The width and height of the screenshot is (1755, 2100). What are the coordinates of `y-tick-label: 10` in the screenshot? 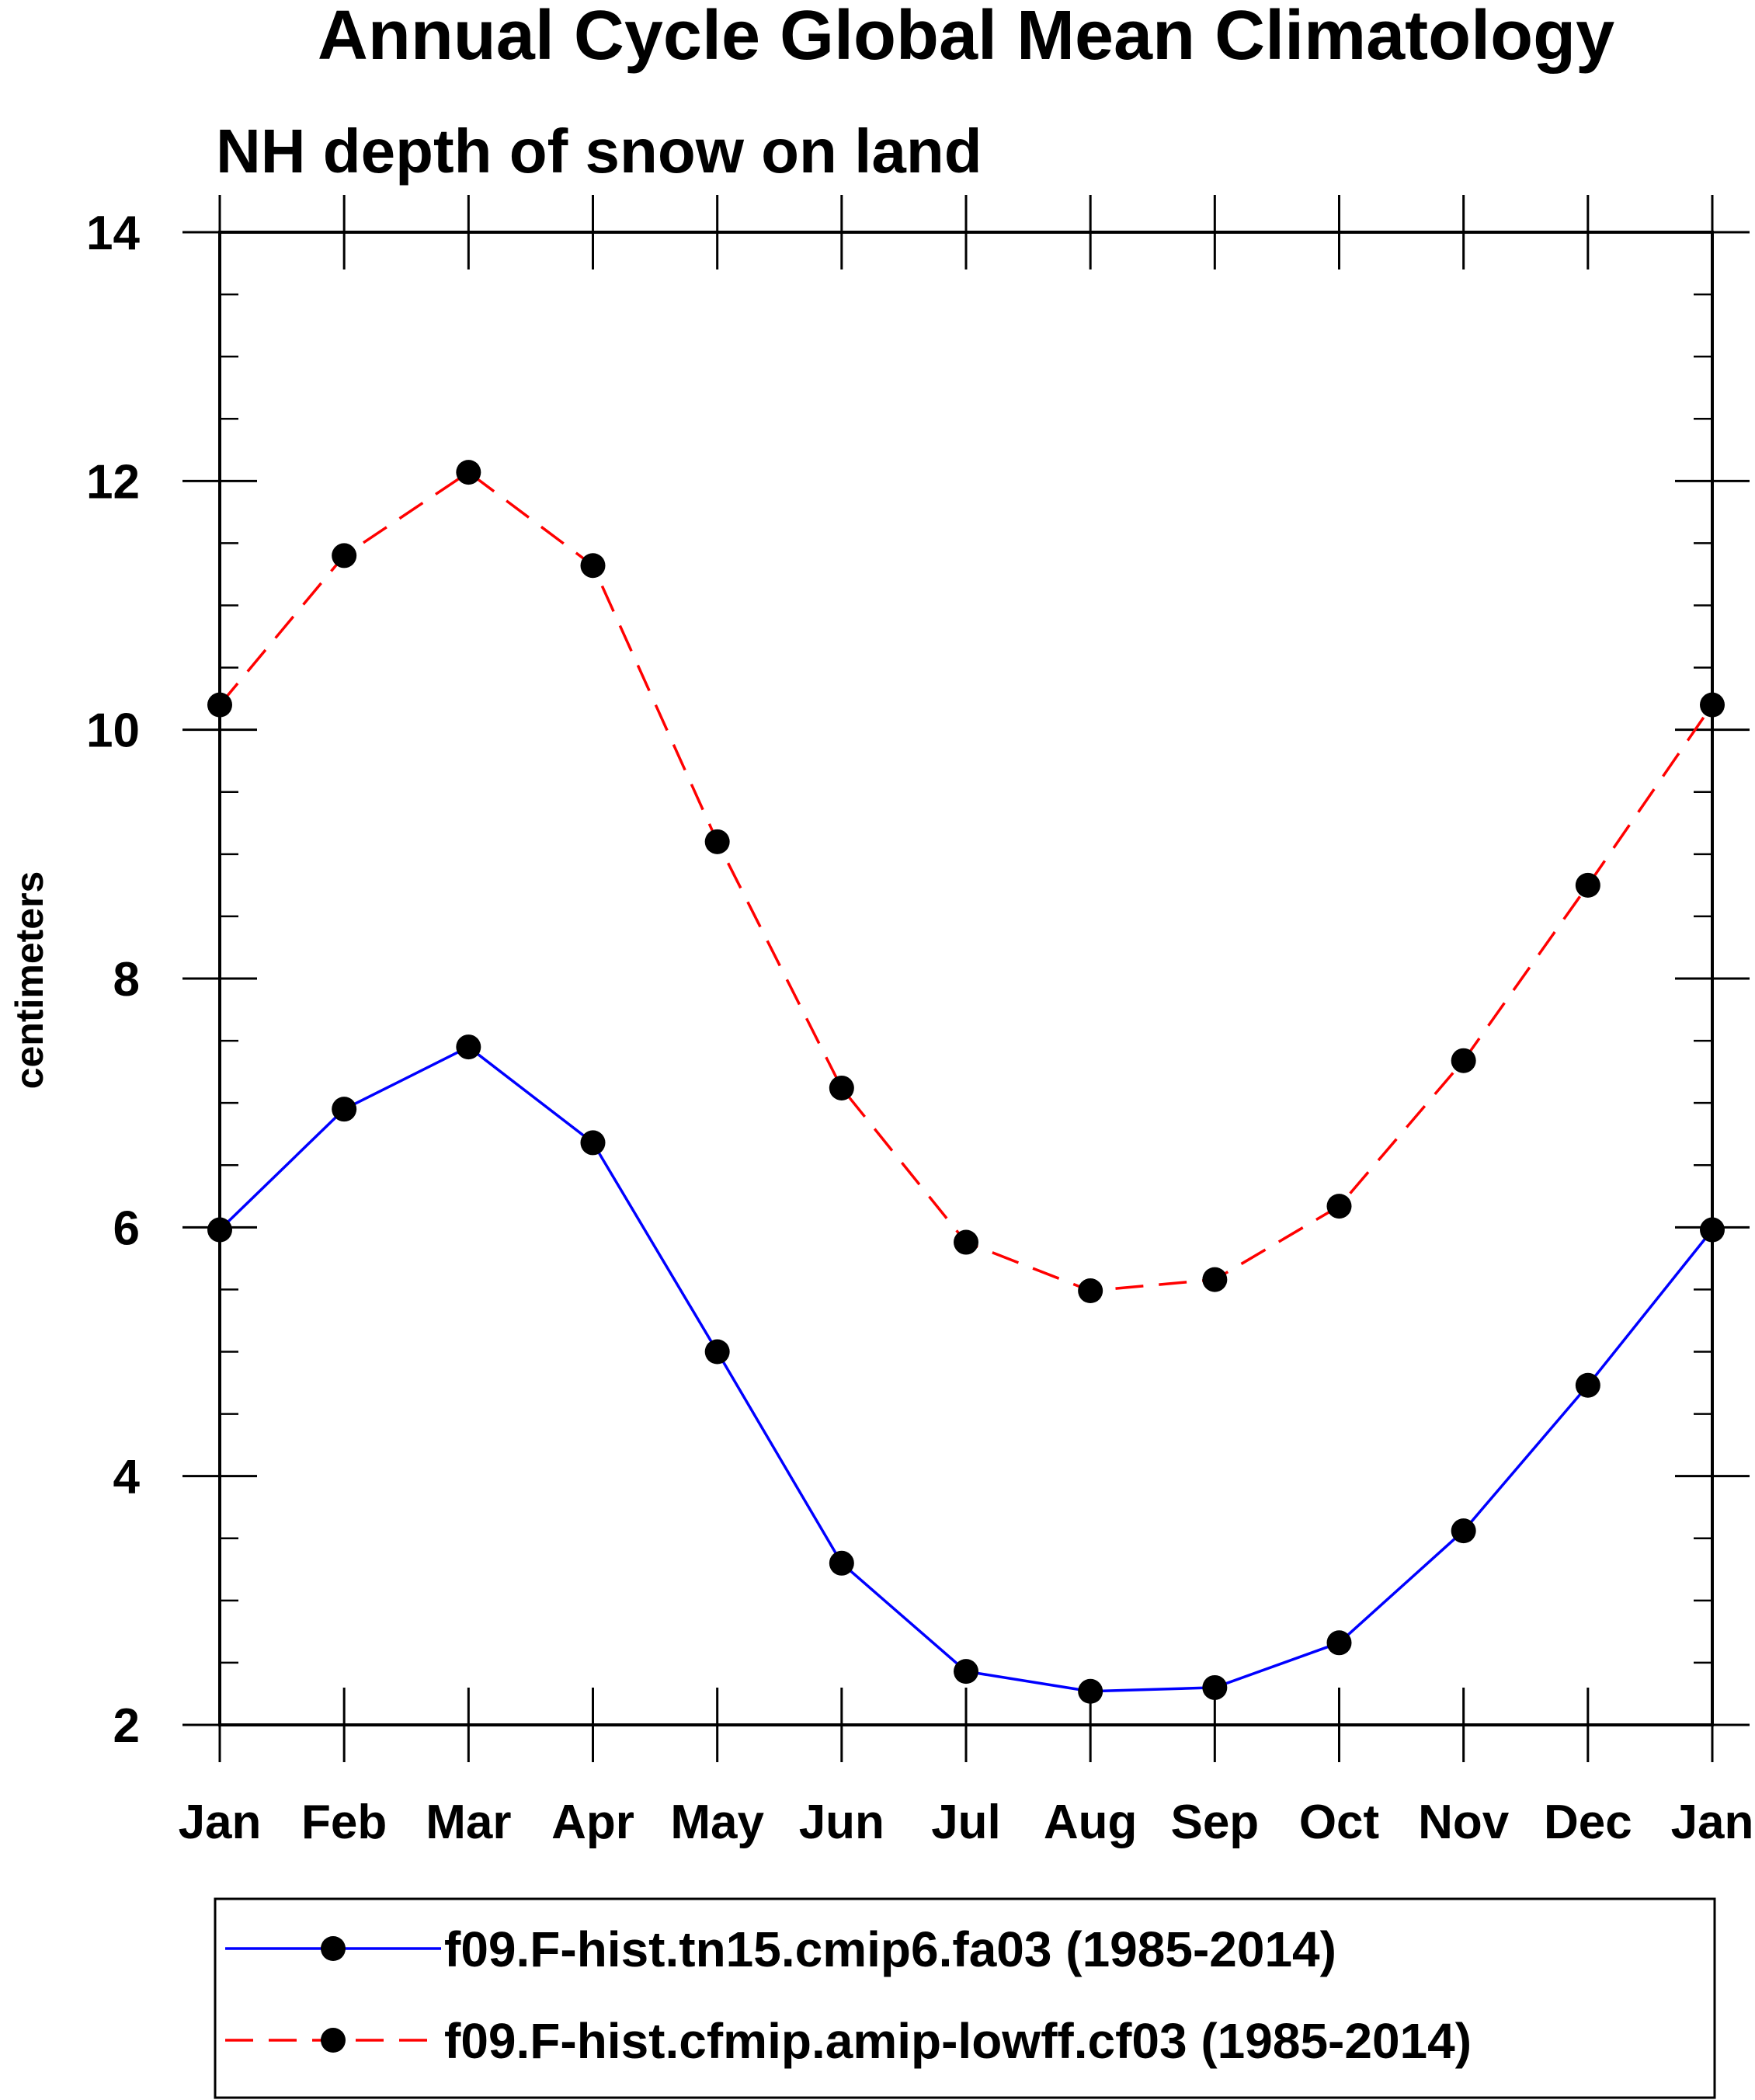 It's located at (113, 731).